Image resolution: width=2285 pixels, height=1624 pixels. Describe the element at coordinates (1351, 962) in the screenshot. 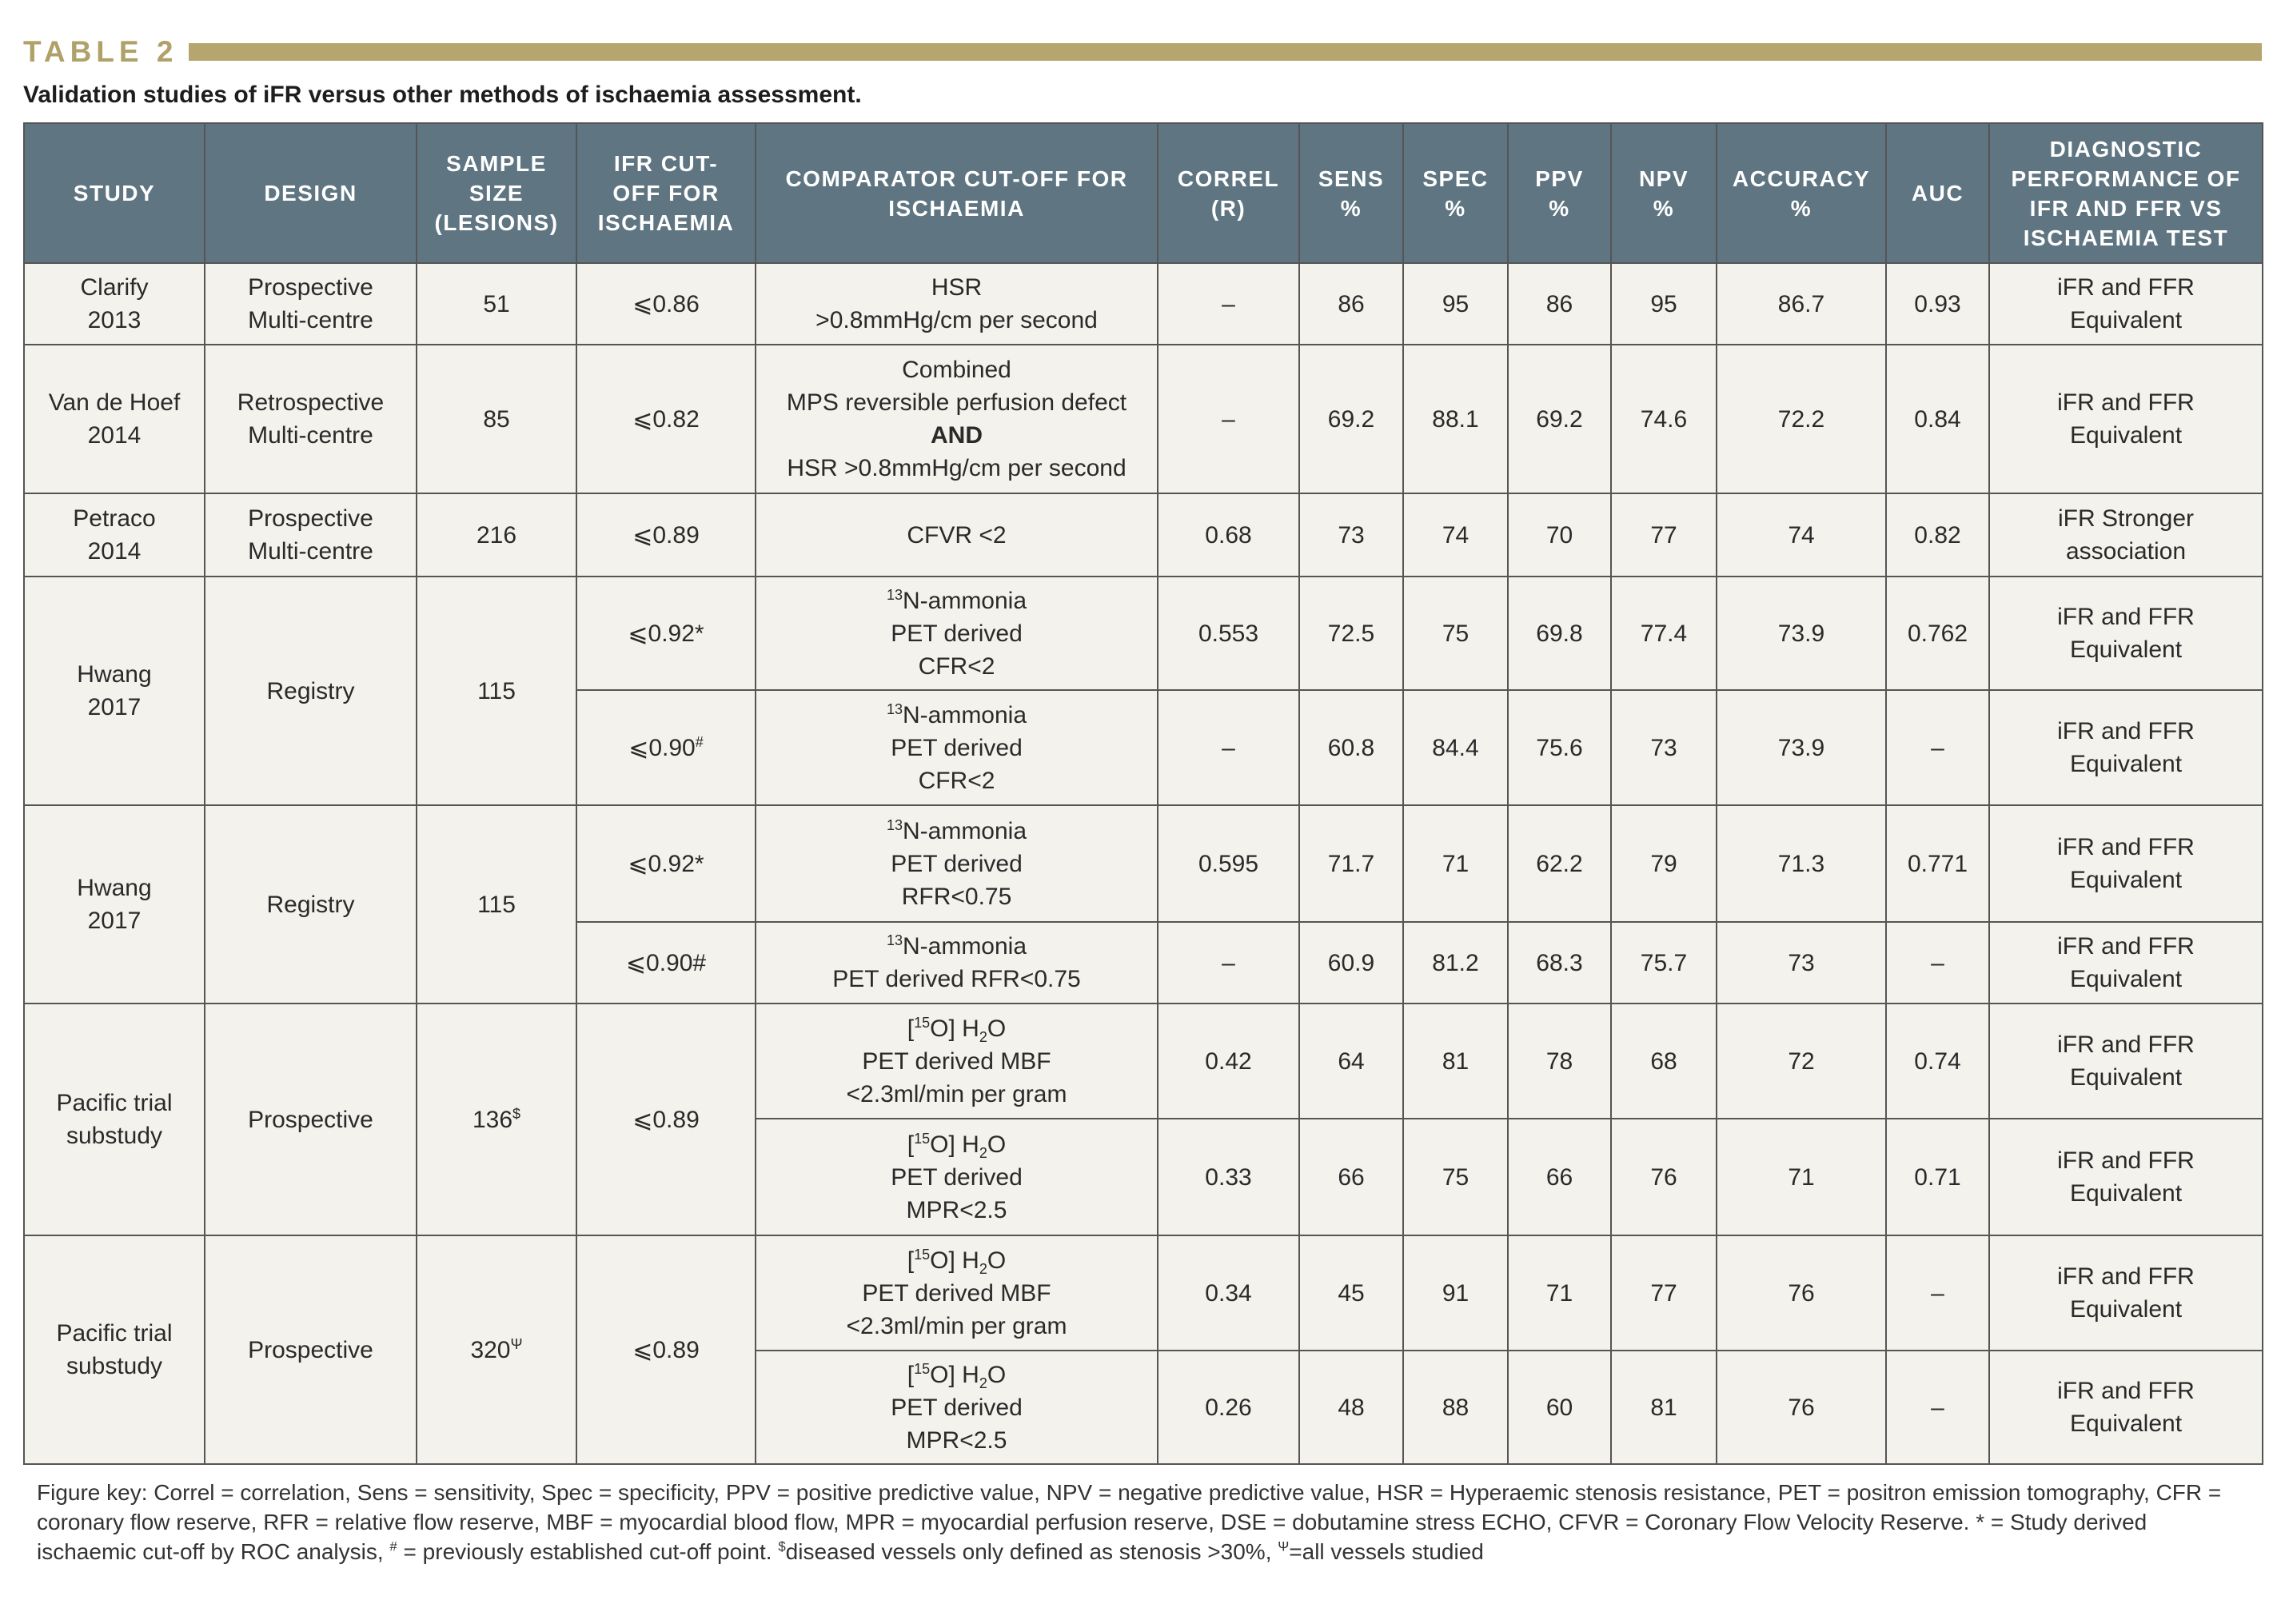

I see `sens-cell: 60.9` at that location.